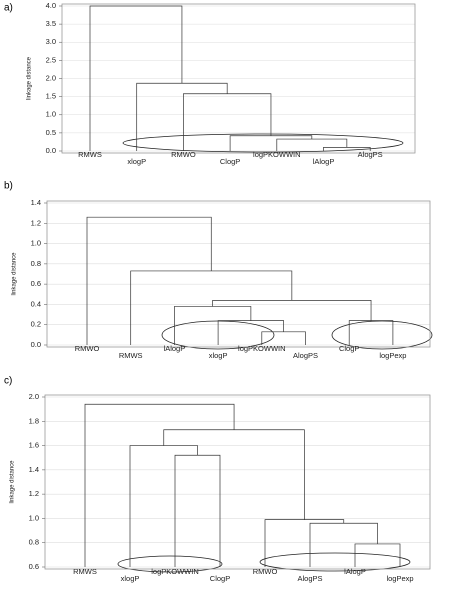 The height and width of the screenshot is (589, 449). Describe the element at coordinates (8, 381) in the screenshot. I see `panel-label: c)` at that location.